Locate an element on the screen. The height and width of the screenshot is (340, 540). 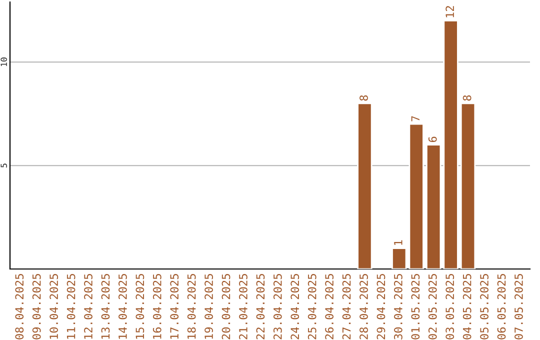
x-tick-label: 28.04.2025 is located at coordinates (364, 307).